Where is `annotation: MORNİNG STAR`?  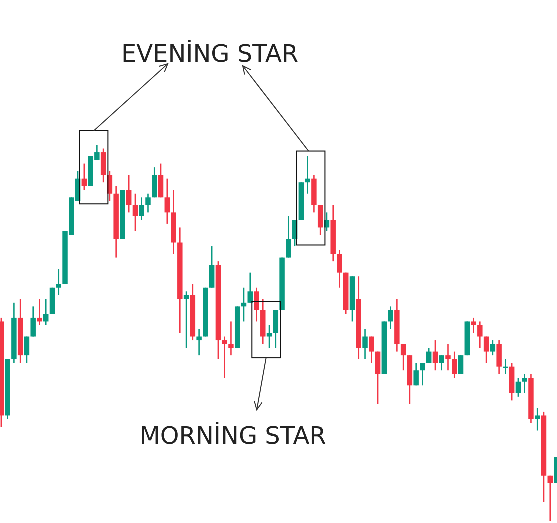 annotation: MORNİNG STAR is located at coordinates (233, 436).